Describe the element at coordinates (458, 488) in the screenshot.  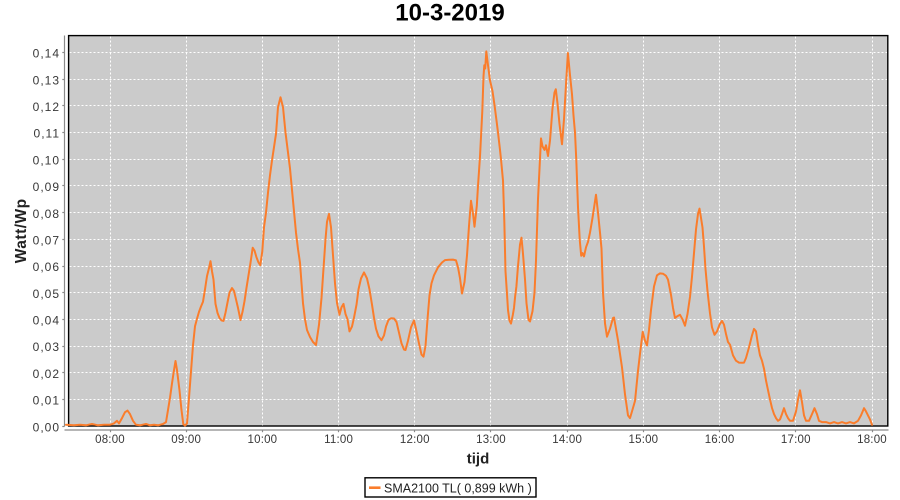
I see `svg-text: SMA2100 TL( 0,899 kWh )` at that location.